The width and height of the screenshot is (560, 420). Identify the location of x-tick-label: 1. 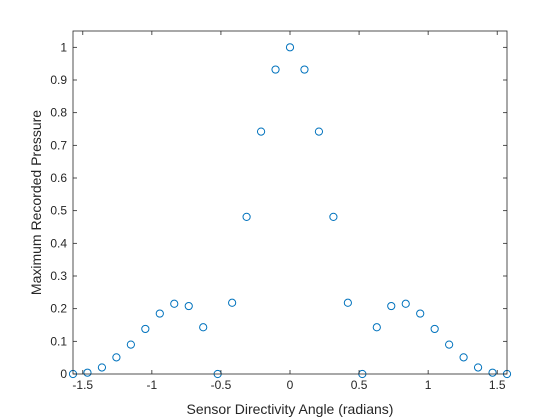
(428, 385).